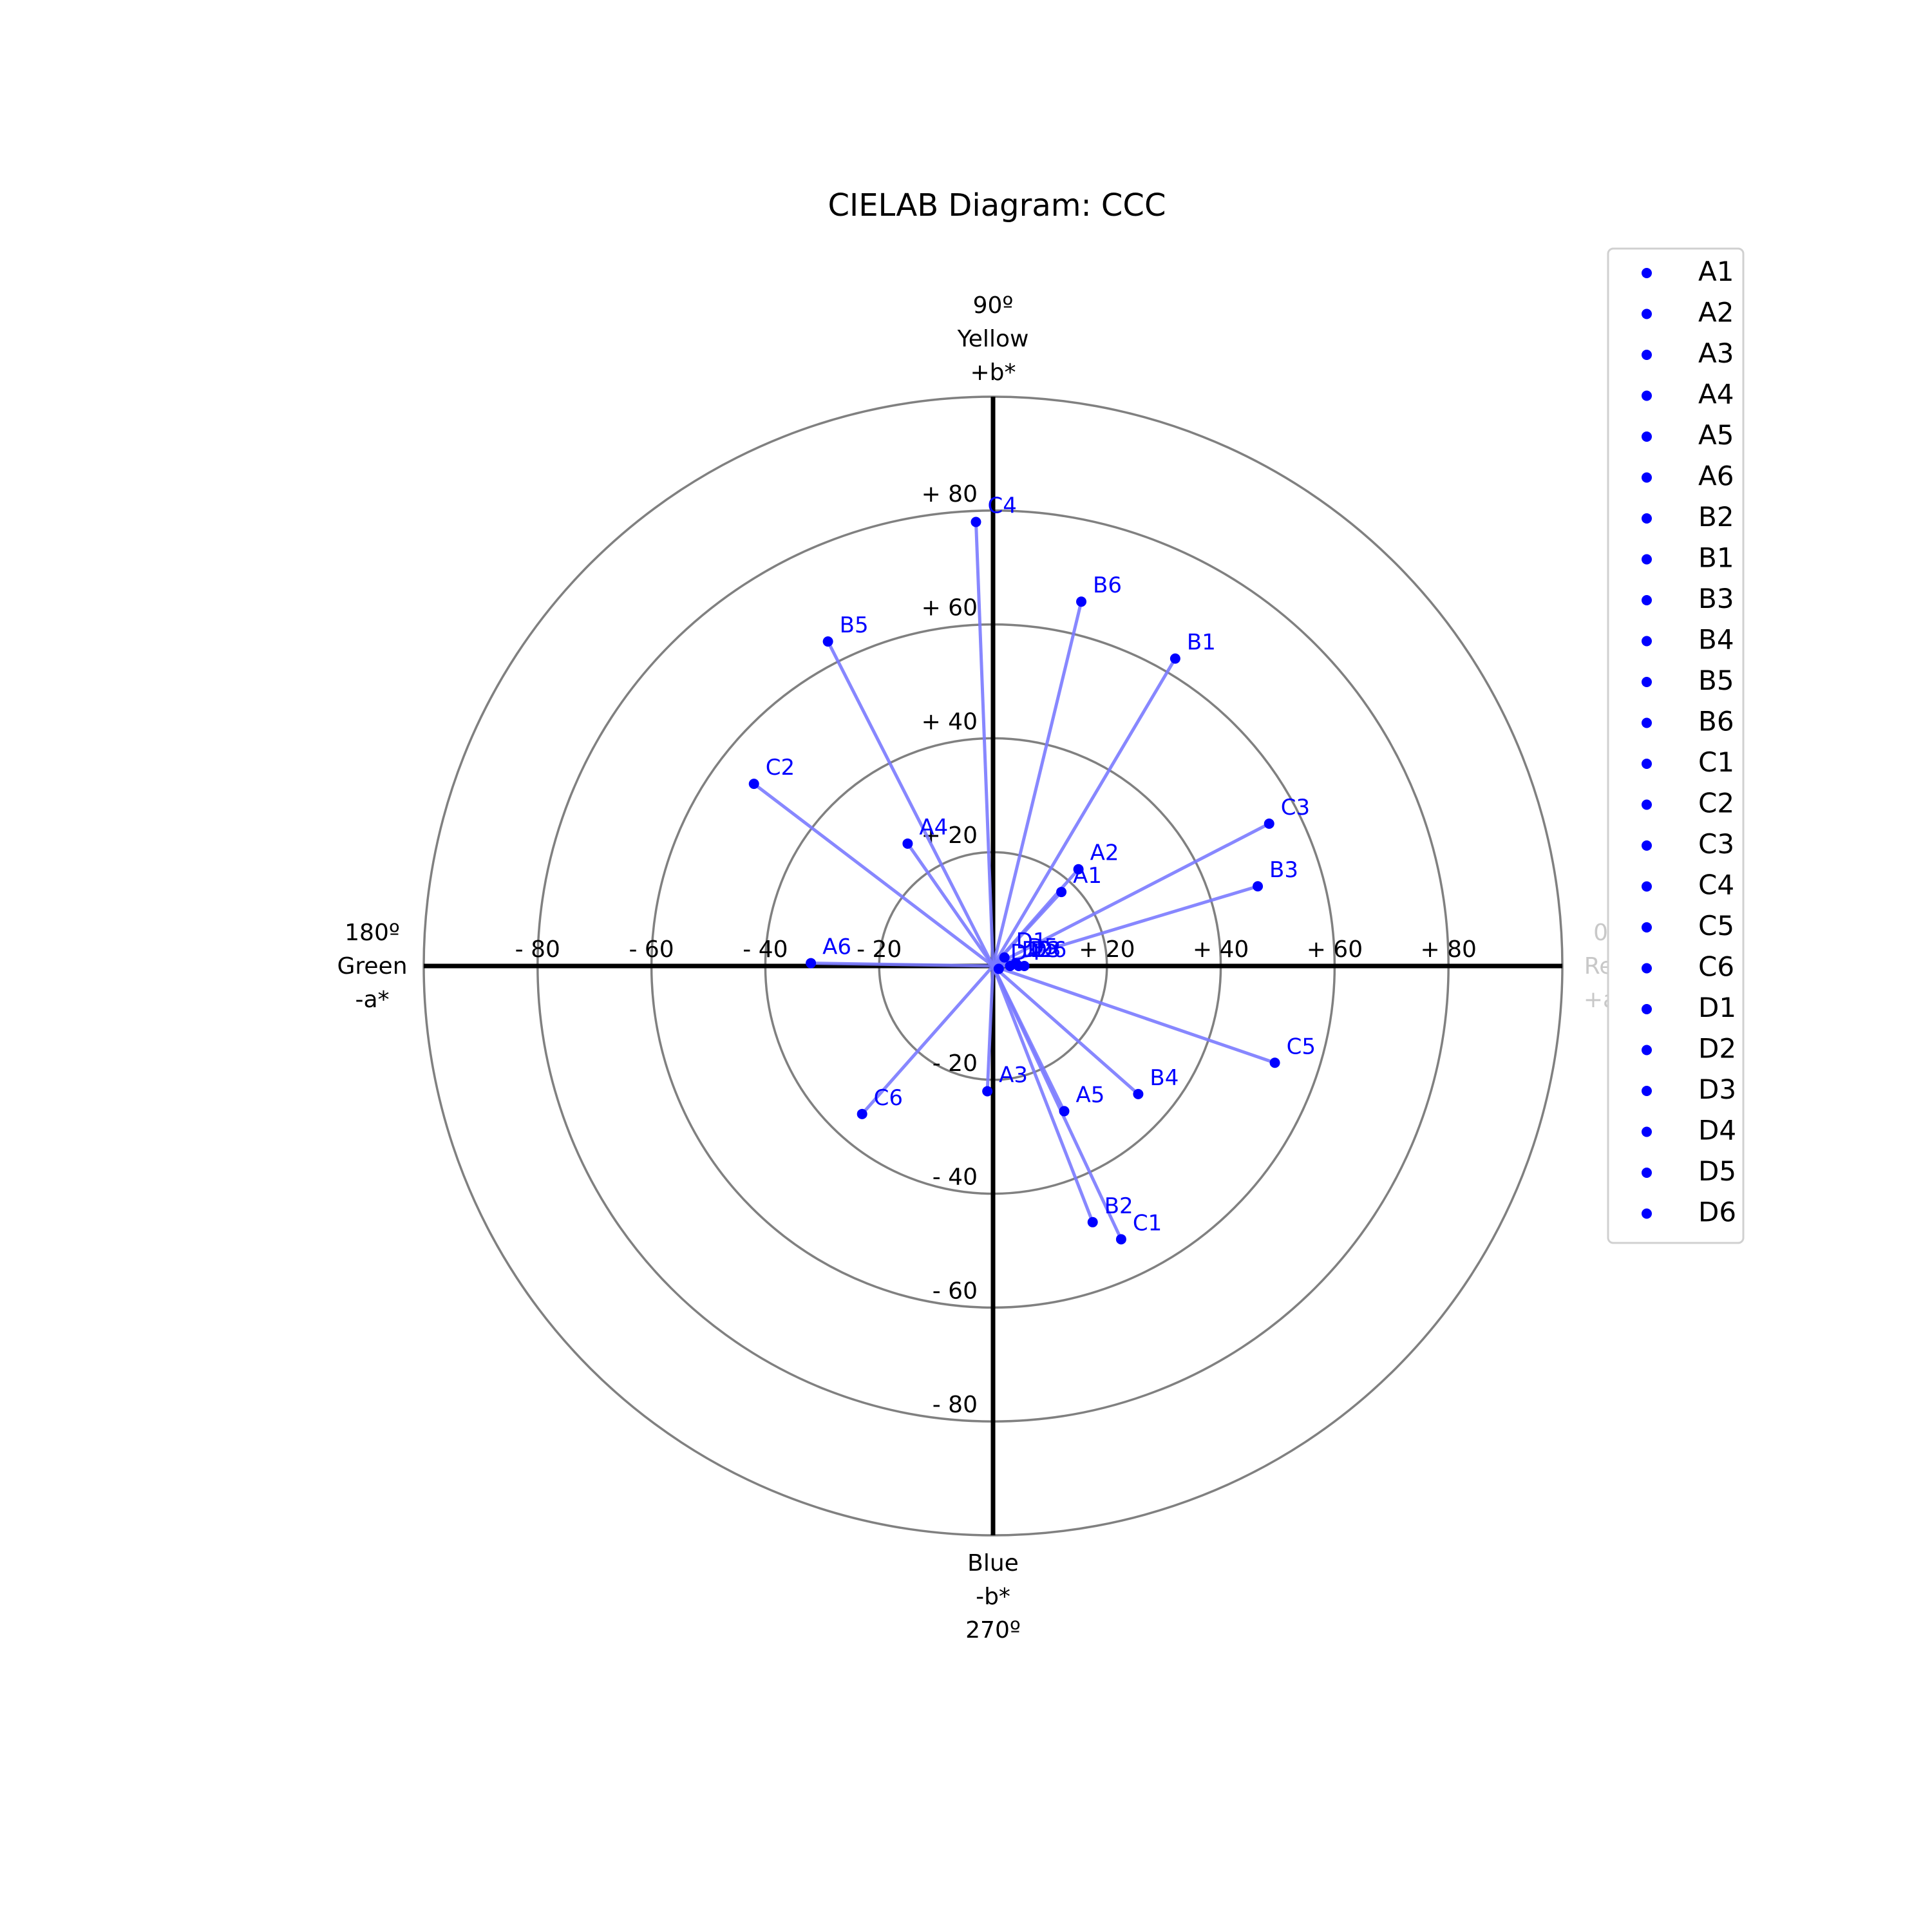  What do you see at coordinates (1716, 967) in the screenshot?
I see `legend-label-C6: C6` at bounding box center [1716, 967].